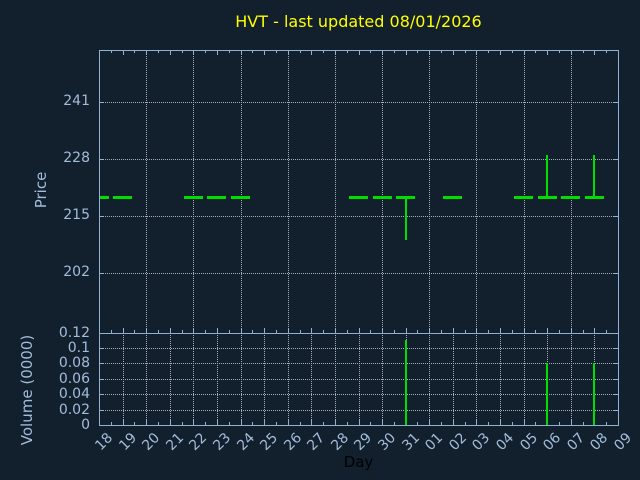 The image size is (640, 480). Describe the element at coordinates (74, 363) in the screenshot. I see `volume-tick-label: 0.08` at that location.